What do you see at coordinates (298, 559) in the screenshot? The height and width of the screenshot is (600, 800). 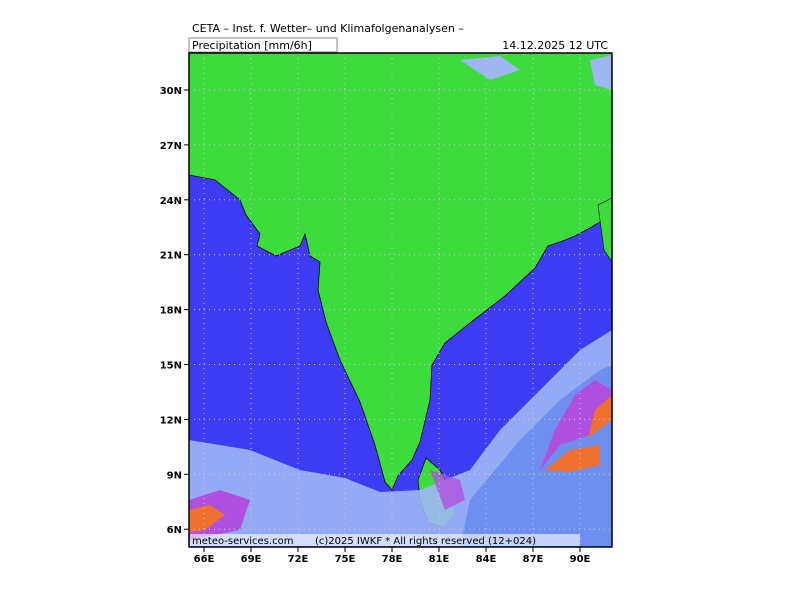 I see `lon-tick-label: 72E` at bounding box center [298, 559].